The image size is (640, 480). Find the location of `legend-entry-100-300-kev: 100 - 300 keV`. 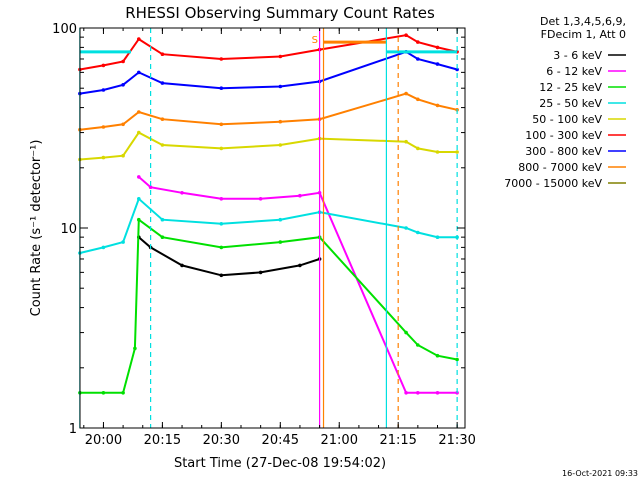

legend-entry-100-300-kev: 100 - 300 keV is located at coordinates (575, 135).